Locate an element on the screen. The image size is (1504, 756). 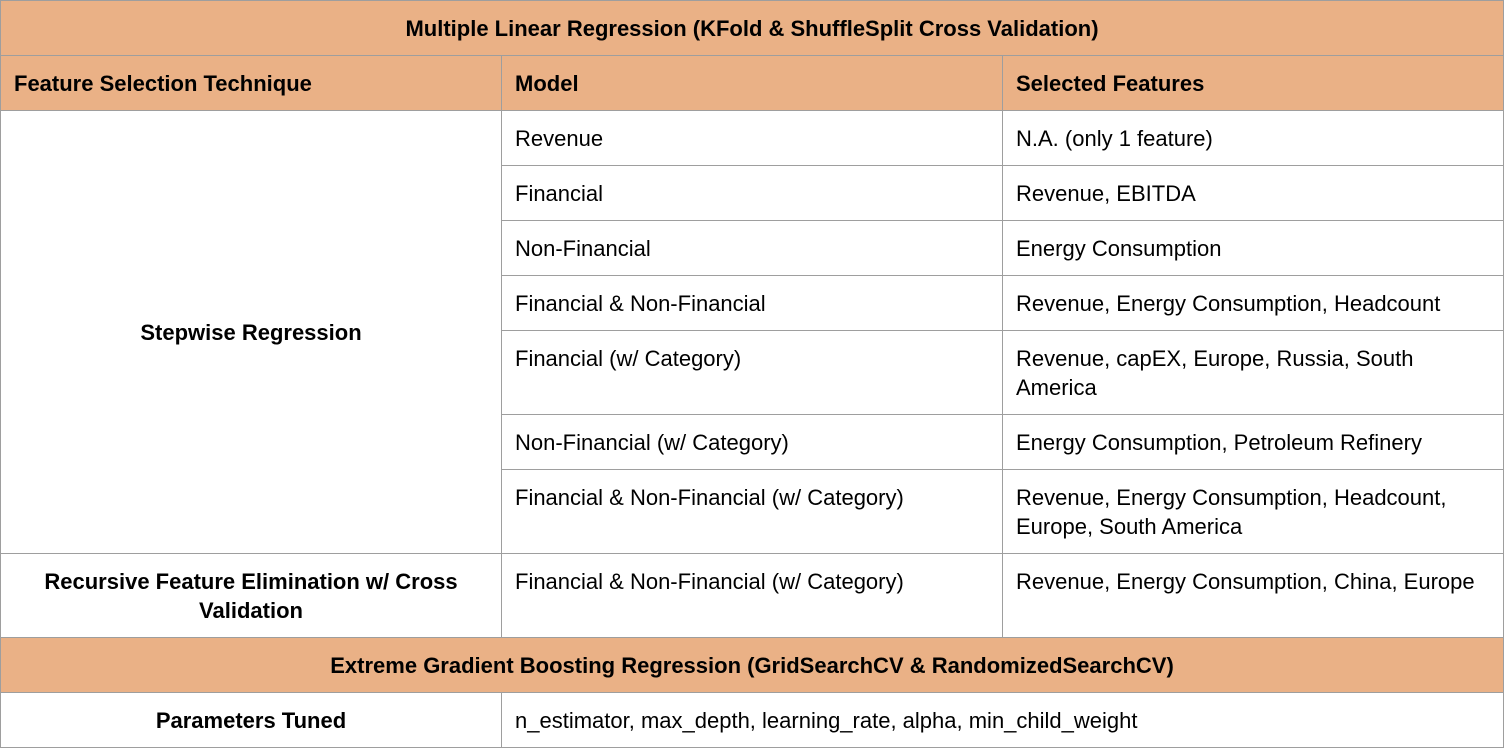
column-header-technique: Feature Selection Technique is located at coordinates (251, 83).